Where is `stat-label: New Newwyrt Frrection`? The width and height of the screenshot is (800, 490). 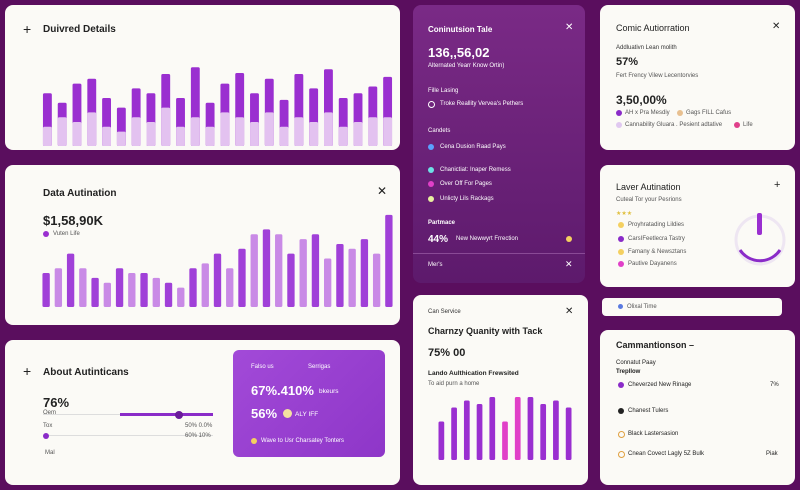 stat-label: New Newwyrt Frrection is located at coordinates (487, 239).